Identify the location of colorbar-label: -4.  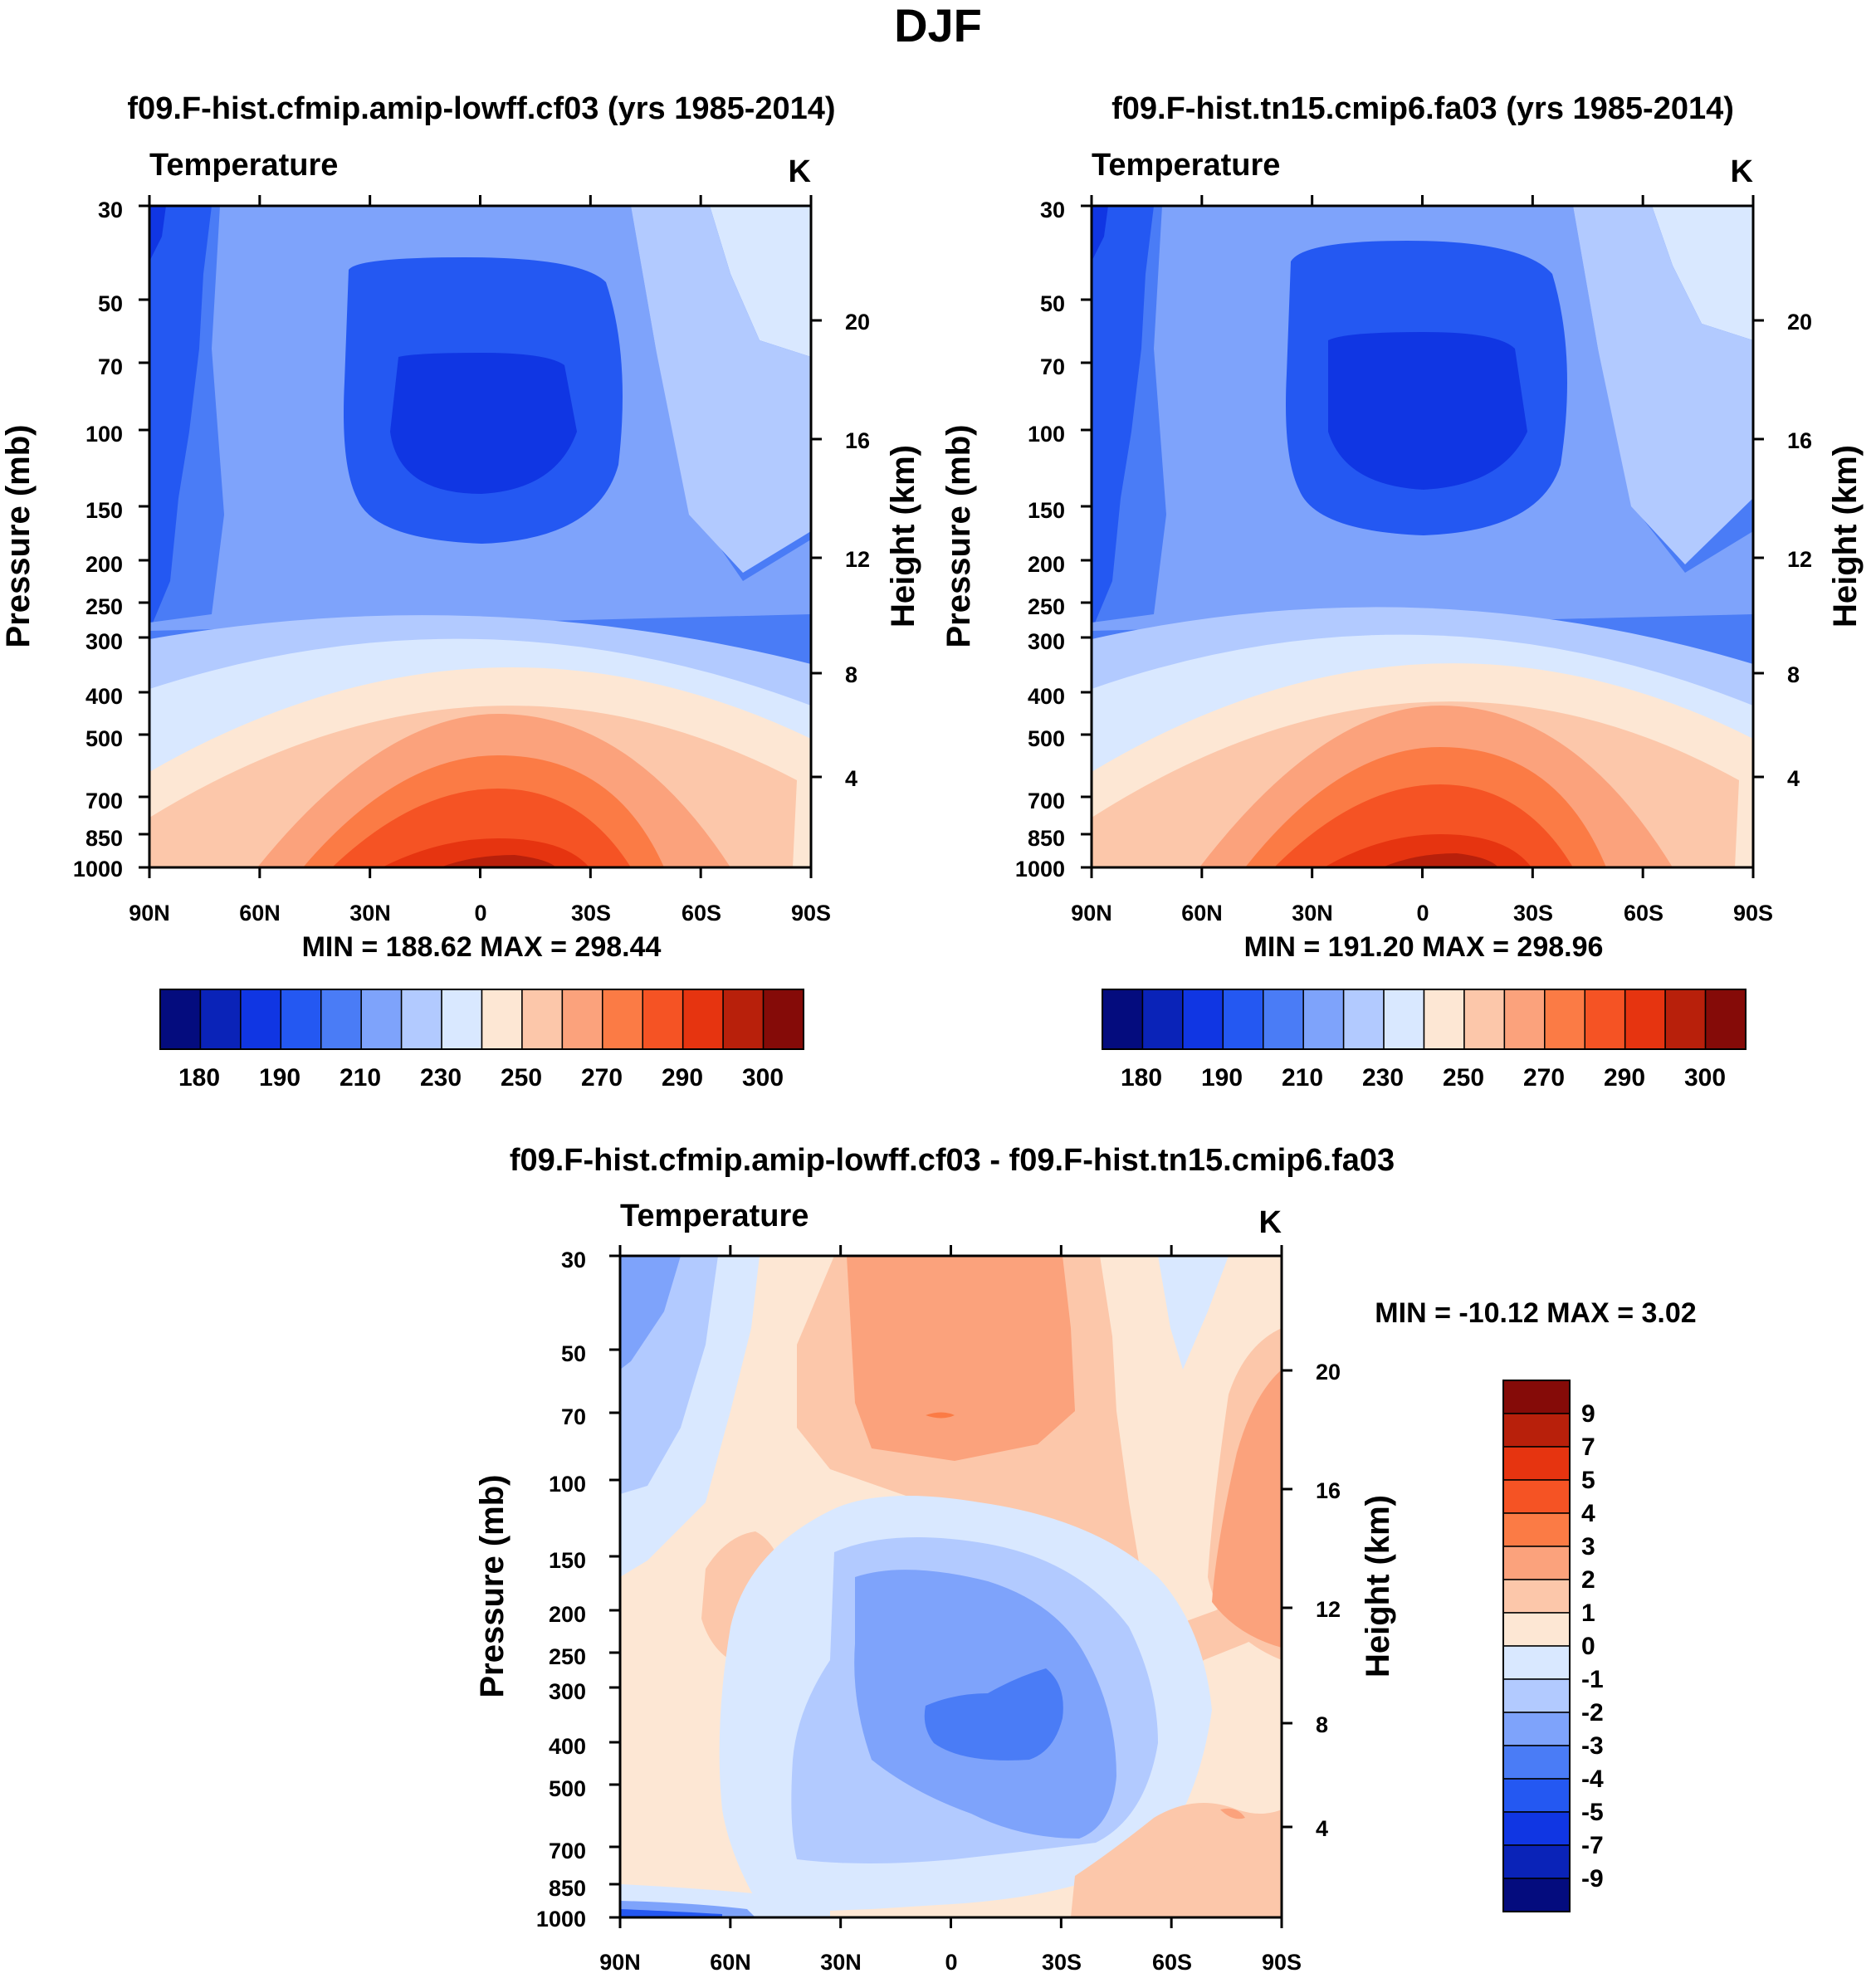
(1593, 1780).